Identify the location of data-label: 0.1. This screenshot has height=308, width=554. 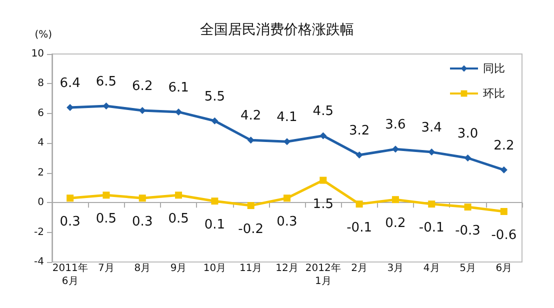
(215, 225).